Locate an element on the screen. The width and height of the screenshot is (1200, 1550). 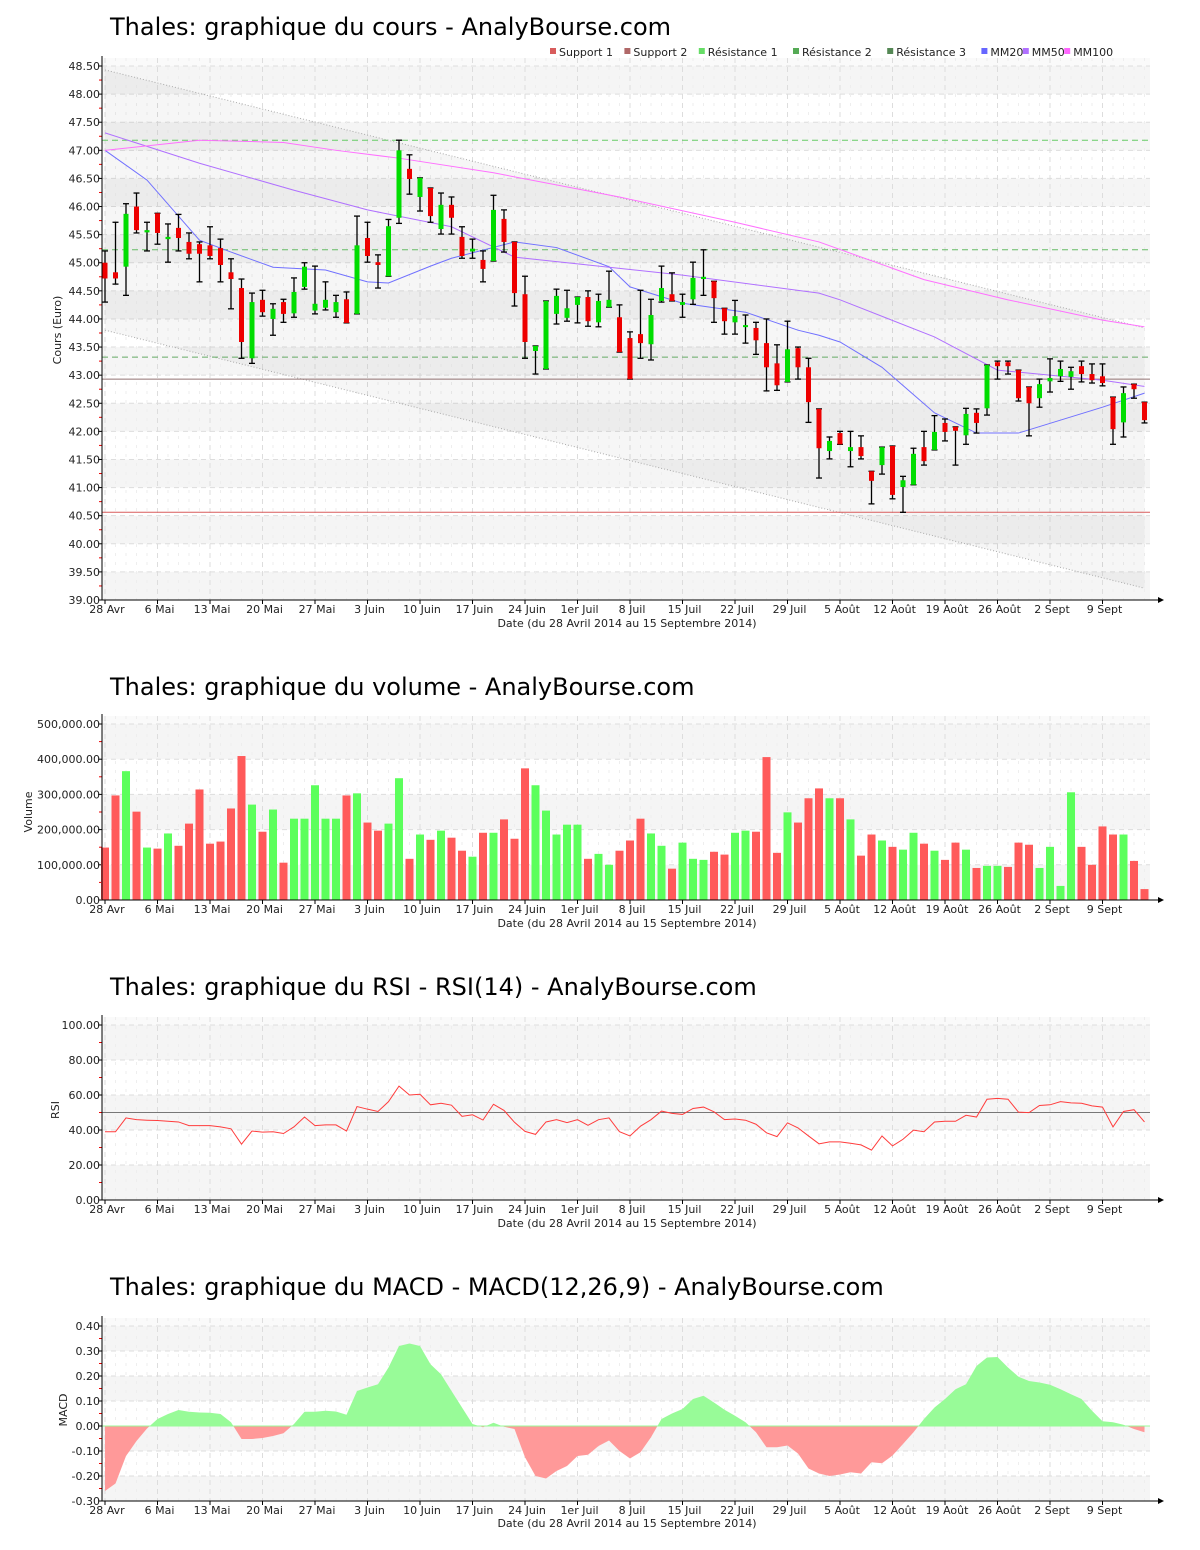
legend-item: MM50 is located at coordinates (1043, 52).